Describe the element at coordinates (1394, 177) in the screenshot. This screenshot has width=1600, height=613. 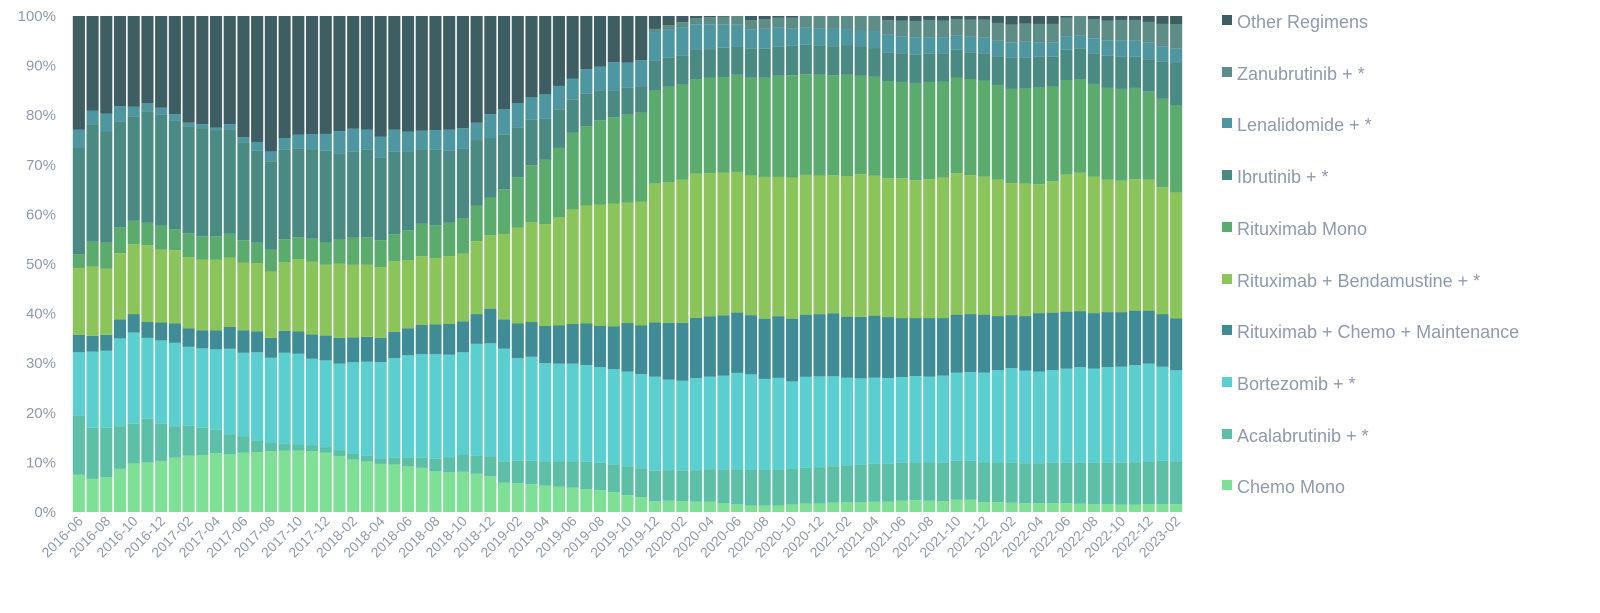
I see `legend-item: Ibrutinib + *` at that location.